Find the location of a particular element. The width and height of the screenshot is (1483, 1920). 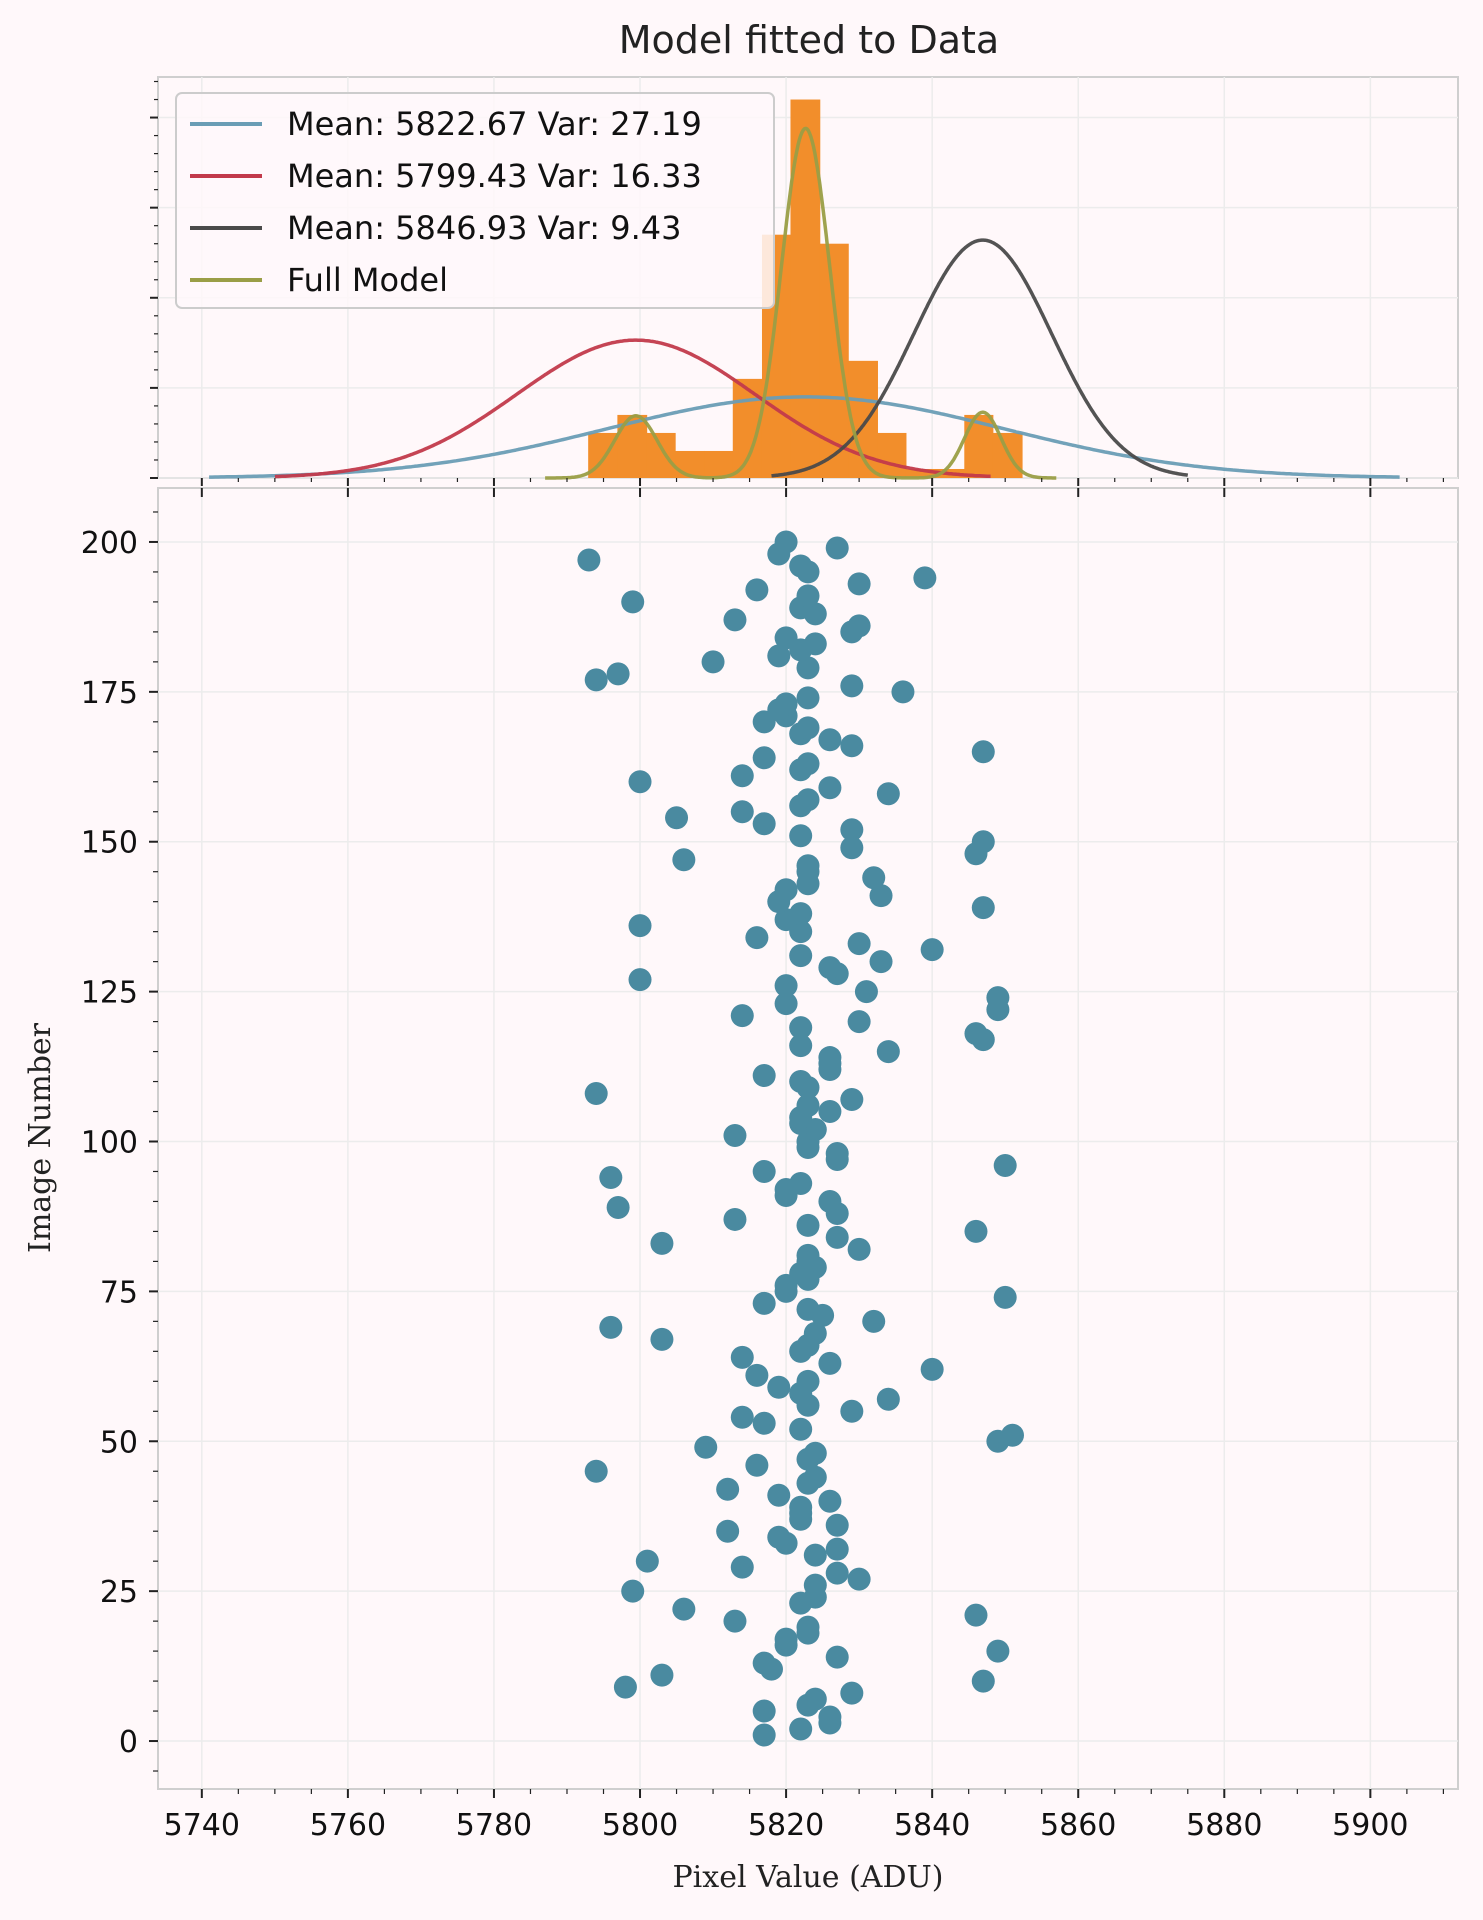

y-tick-label: 0 is located at coordinates (128, 1742).